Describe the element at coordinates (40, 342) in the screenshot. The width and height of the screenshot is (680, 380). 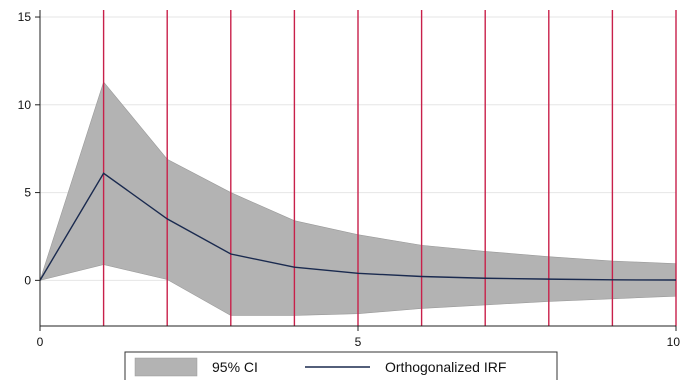
I see `x-tick-label-0: 0` at that location.